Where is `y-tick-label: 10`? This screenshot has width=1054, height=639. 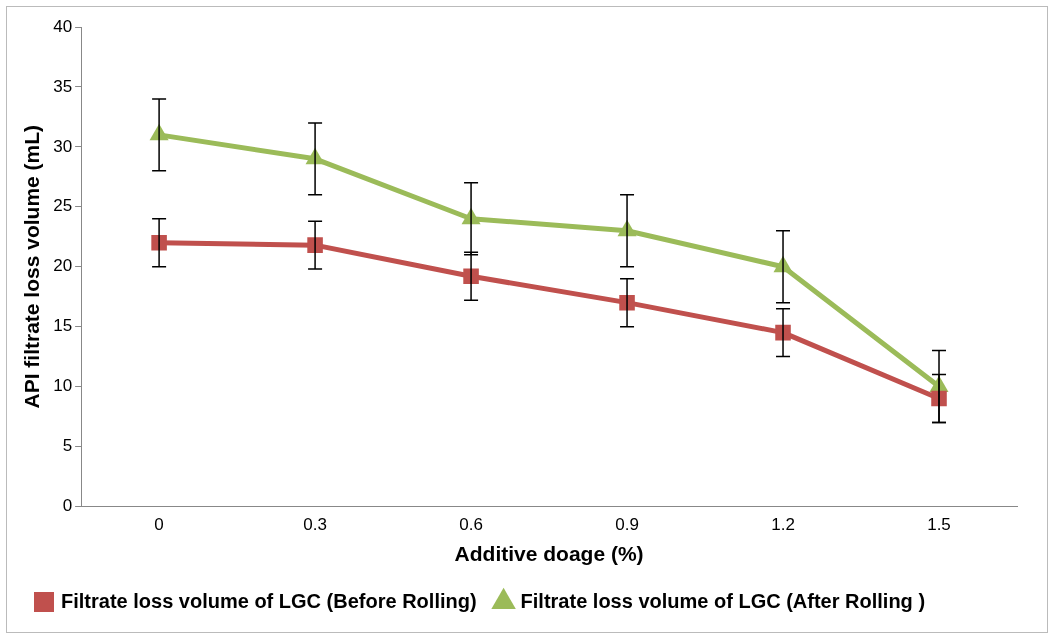
y-tick-label: 10 is located at coordinates (63, 386).